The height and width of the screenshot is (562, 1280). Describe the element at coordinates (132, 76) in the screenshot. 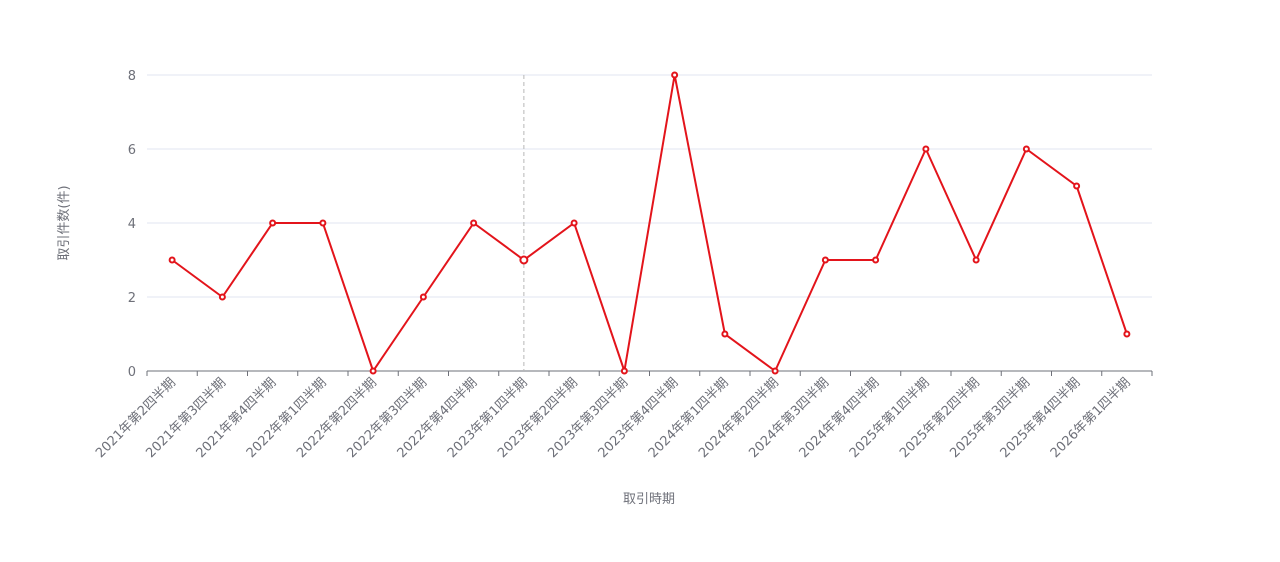

I see `y-tick-label: 8` at that location.